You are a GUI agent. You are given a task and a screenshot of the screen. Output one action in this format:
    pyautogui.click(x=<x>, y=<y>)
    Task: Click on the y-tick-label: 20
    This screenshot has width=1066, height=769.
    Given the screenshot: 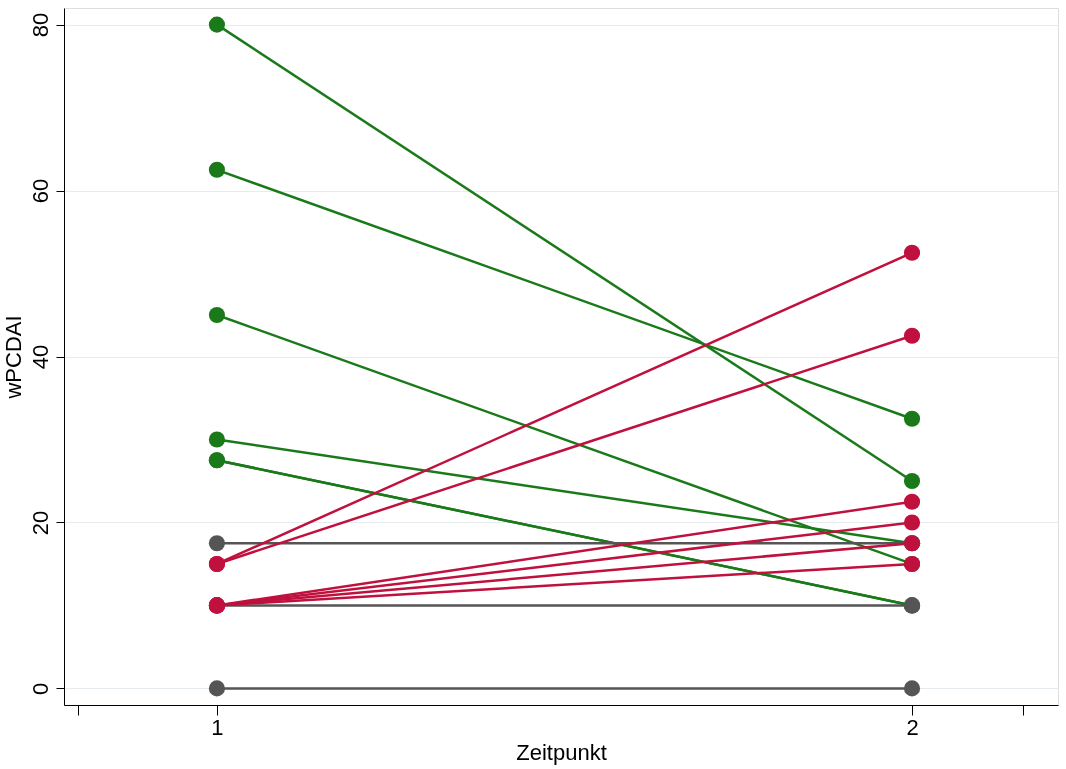 What is the action you would take?
    pyautogui.click(x=40, y=523)
    